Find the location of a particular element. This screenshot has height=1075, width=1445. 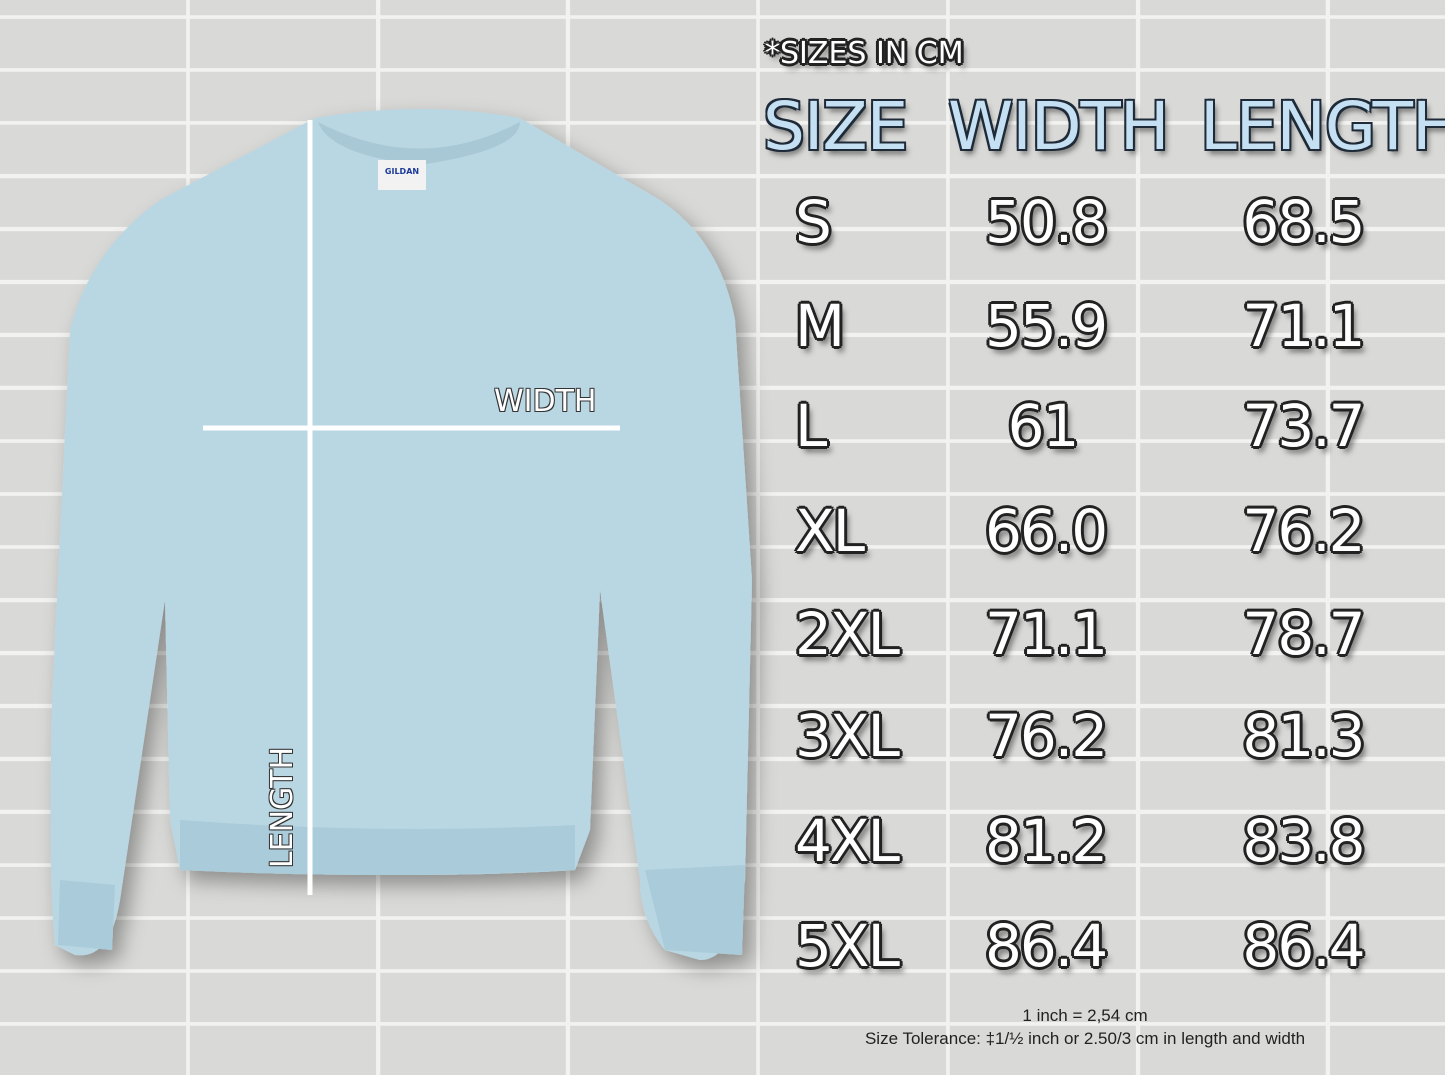

table-row: 3XL 76.2 81.3 is located at coordinates (722, 742).